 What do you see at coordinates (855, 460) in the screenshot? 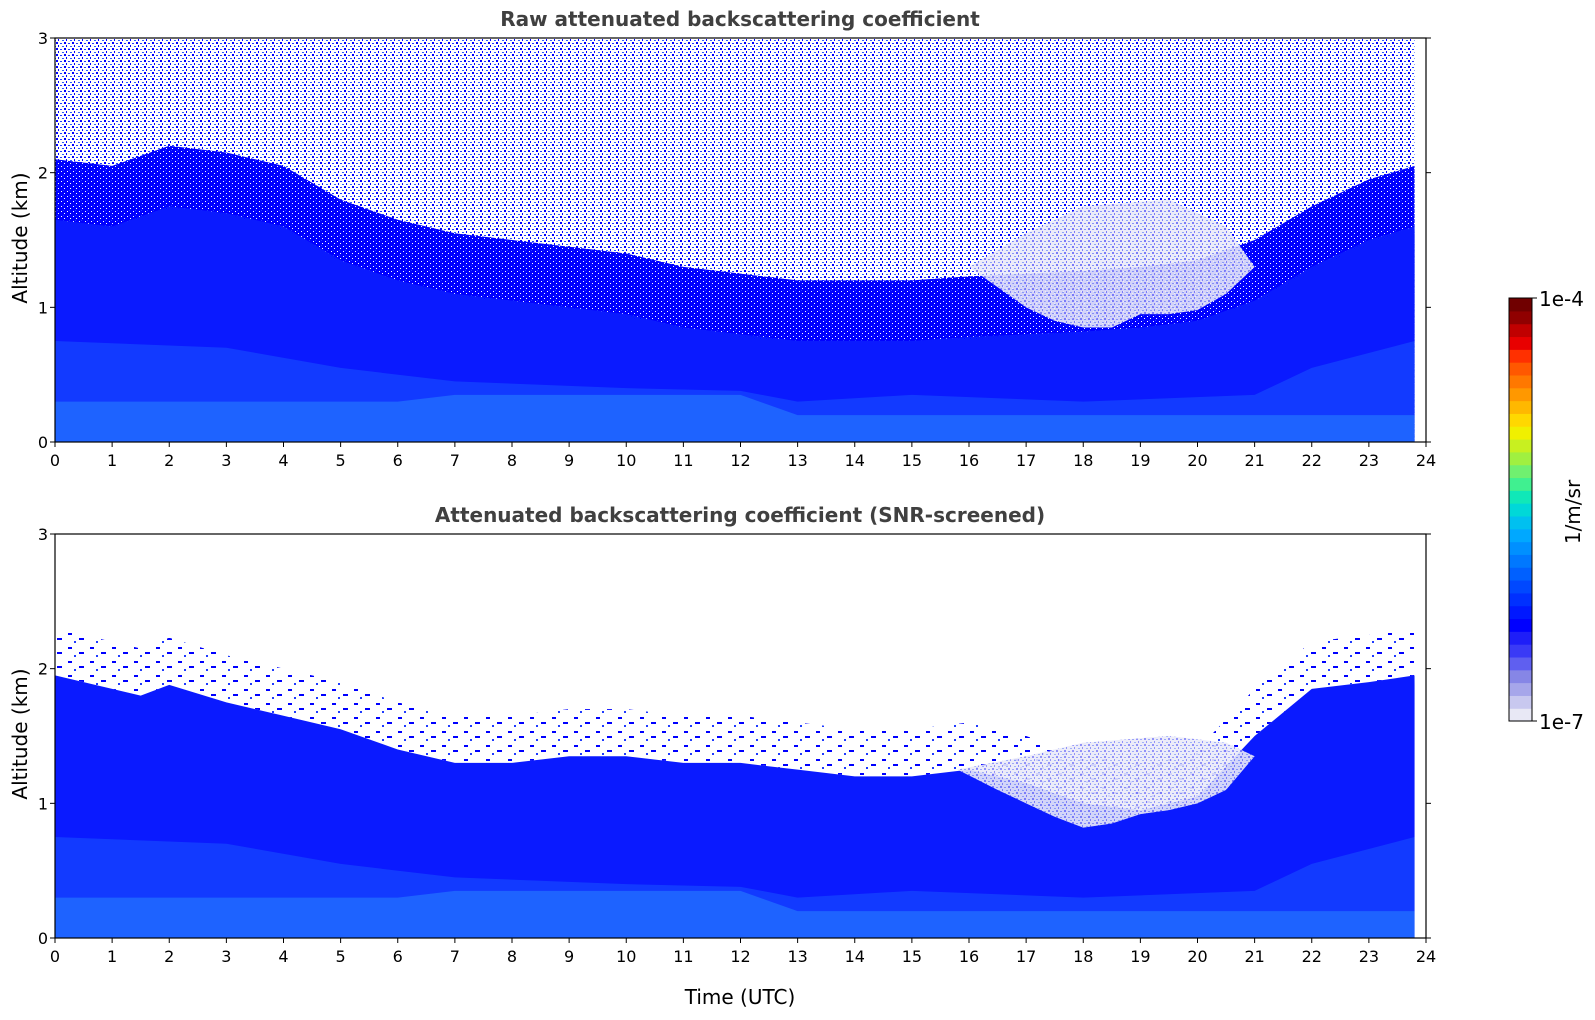
I see `x-tick-label: 14` at bounding box center [855, 460].